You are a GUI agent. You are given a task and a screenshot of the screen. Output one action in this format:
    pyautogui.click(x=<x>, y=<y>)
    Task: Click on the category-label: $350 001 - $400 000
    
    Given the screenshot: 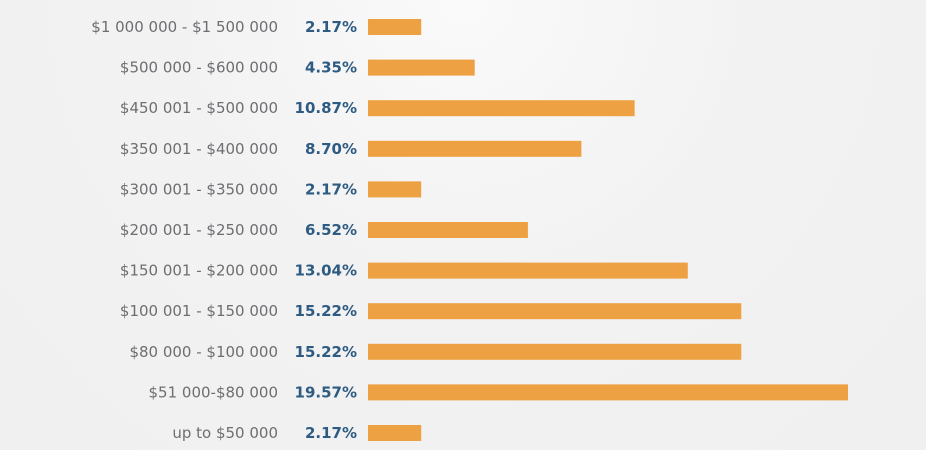 What is the action you would take?
    pyautogui.click(x=199, y=149)
    